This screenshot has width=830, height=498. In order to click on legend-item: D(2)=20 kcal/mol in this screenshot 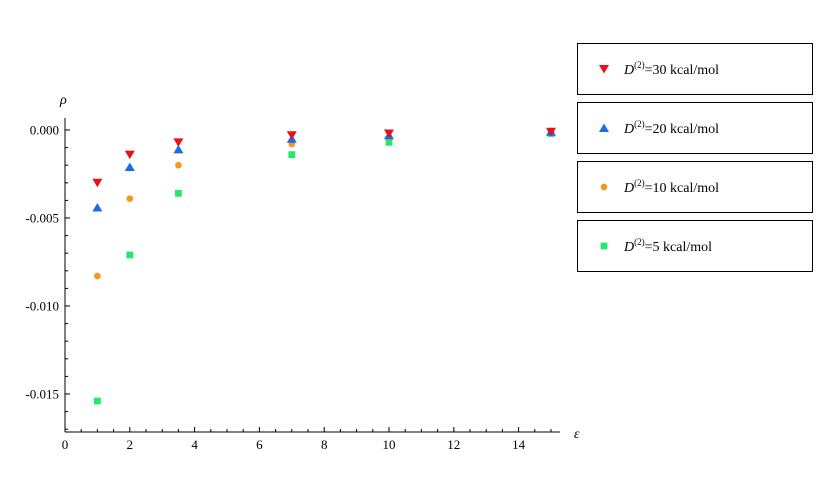, I will do `click(695, 128)`.